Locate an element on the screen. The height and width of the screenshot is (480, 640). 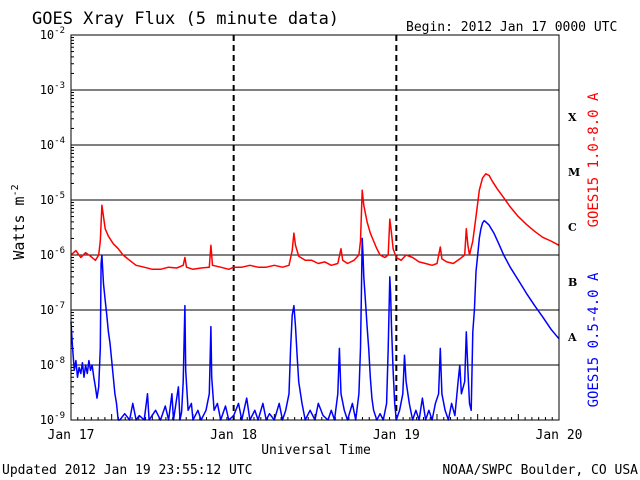
flare-class-label: A is located at coordinates (572, 337).